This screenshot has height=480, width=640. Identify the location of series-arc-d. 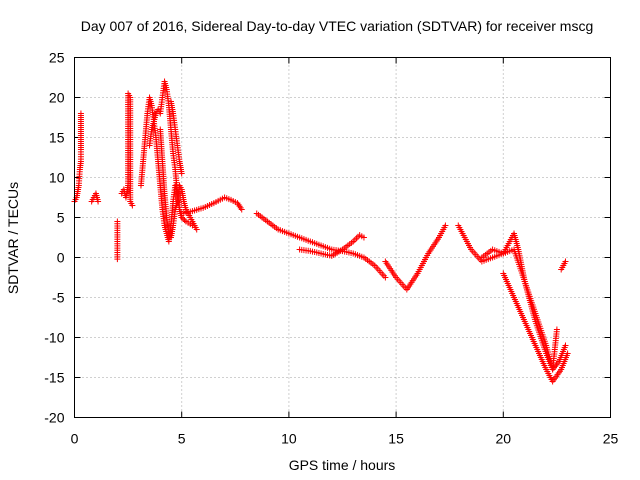
(127, 149).